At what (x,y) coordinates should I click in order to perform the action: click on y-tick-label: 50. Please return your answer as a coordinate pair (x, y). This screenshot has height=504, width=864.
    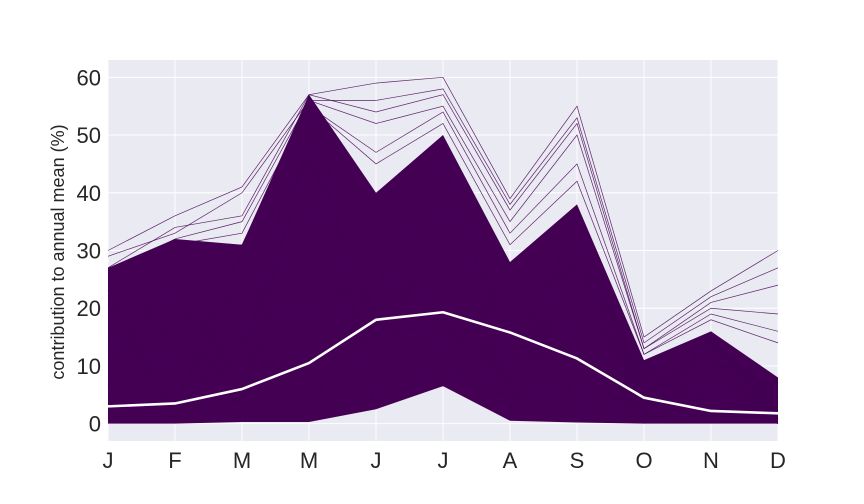
    Looking at the image, I should click on (89, 135).